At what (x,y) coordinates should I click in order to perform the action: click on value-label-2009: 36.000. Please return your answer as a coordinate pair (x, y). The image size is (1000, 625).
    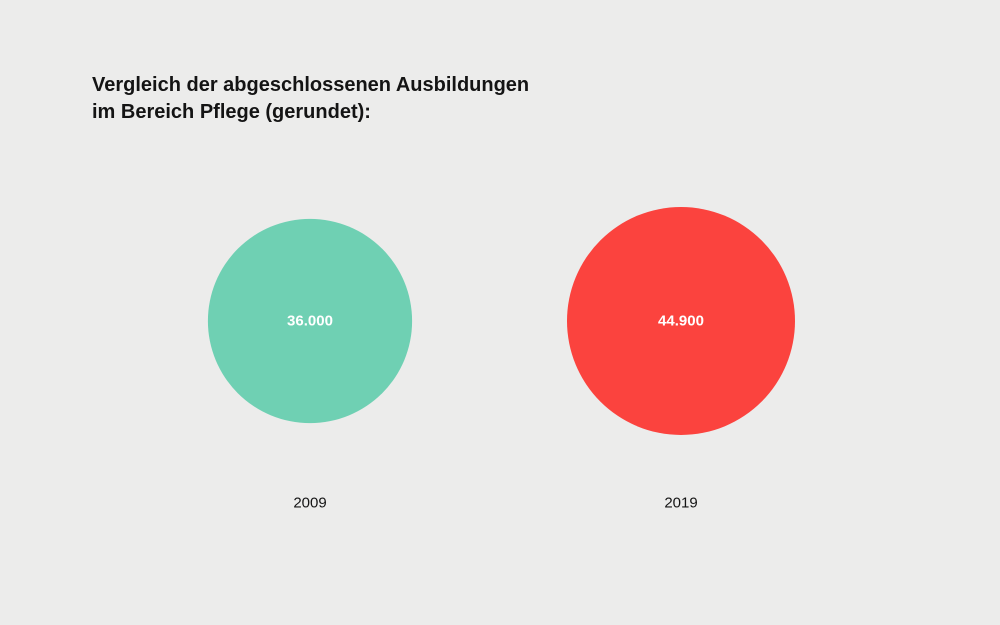
    Looking at the image, I should click on (310, 321).